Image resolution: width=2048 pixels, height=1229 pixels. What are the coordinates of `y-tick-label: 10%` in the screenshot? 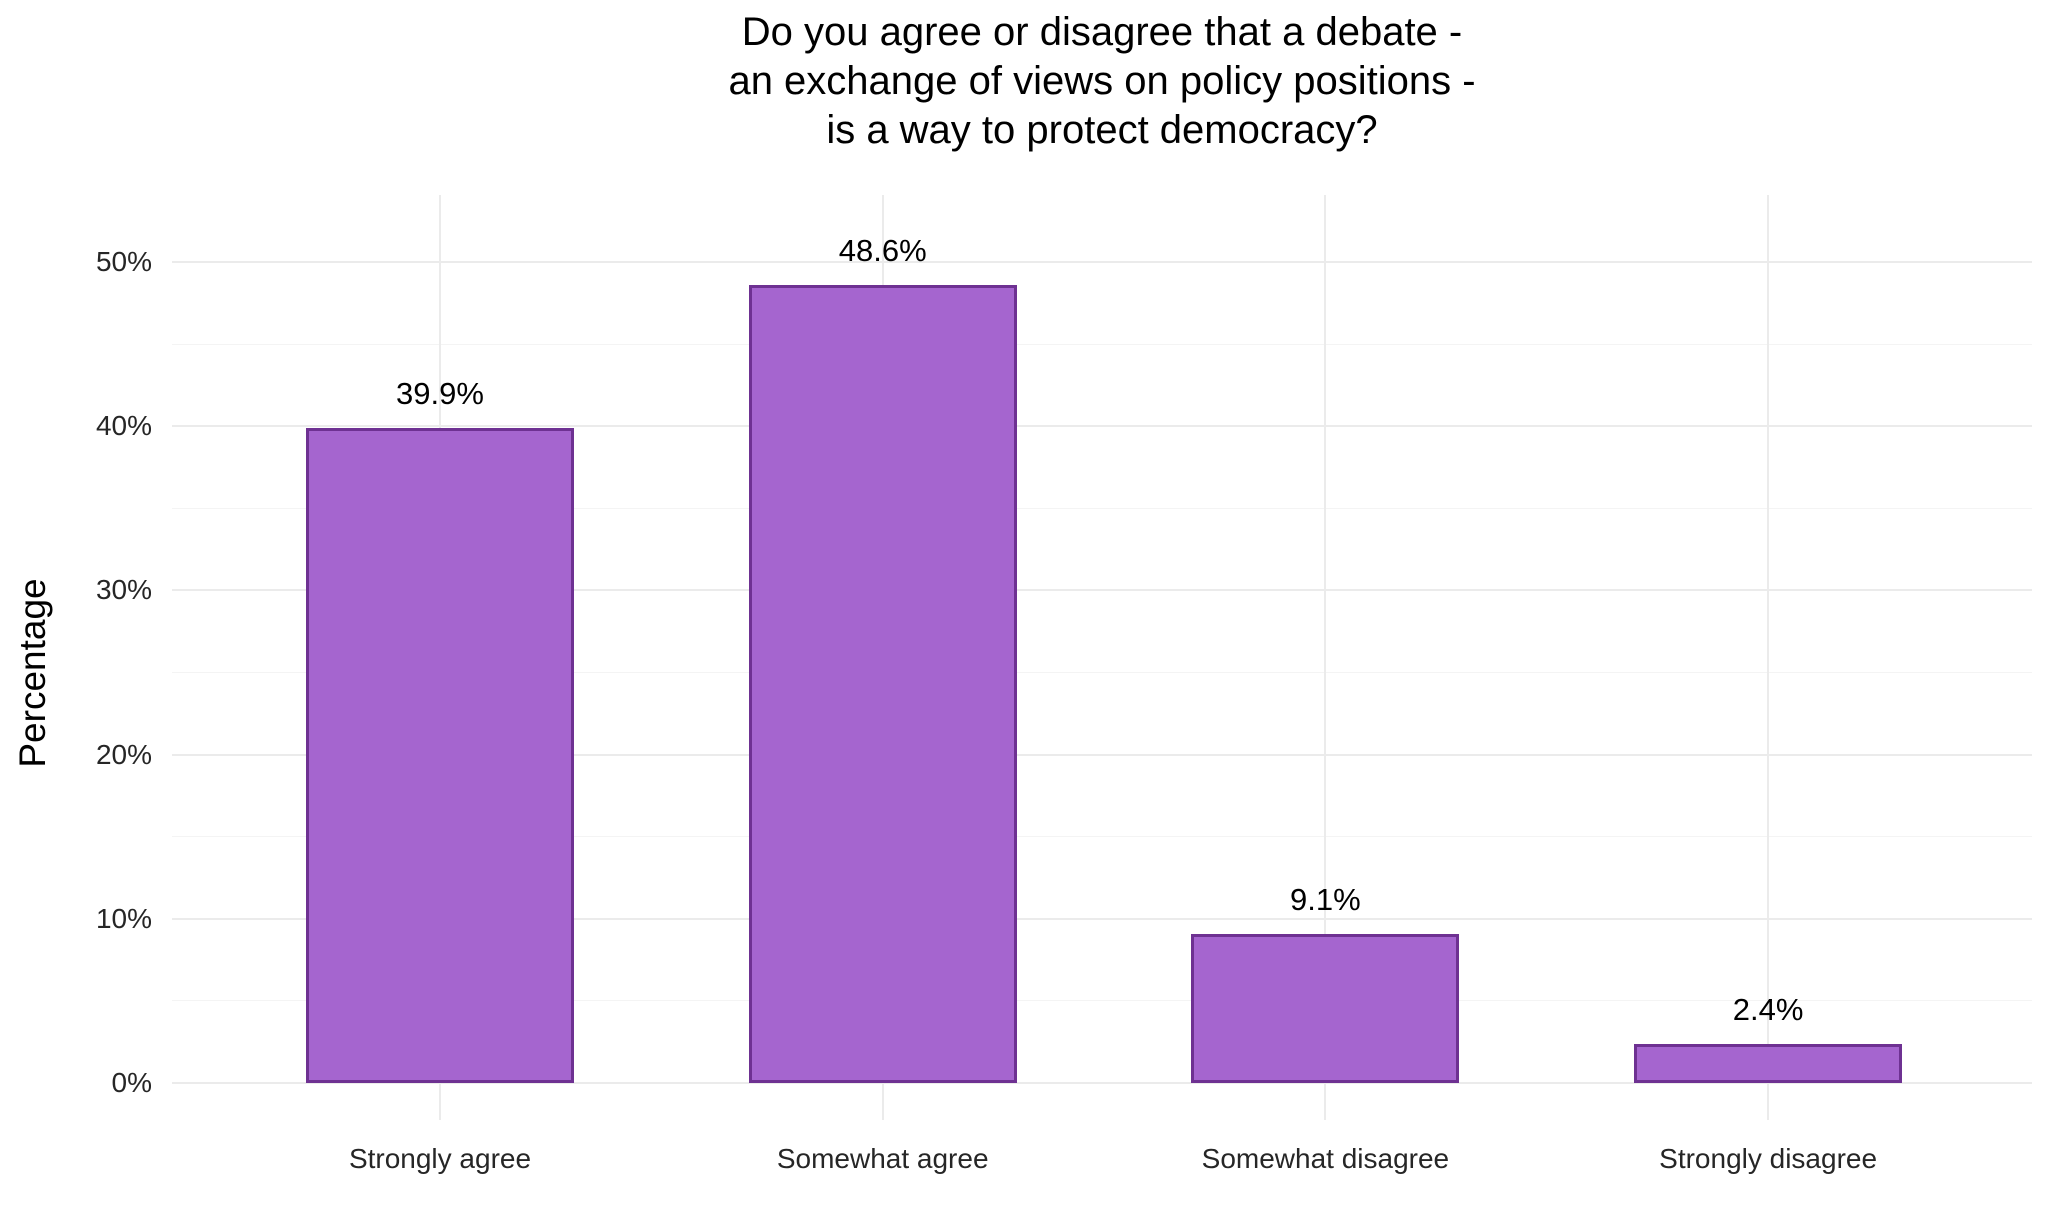 It's located at (123, 918).